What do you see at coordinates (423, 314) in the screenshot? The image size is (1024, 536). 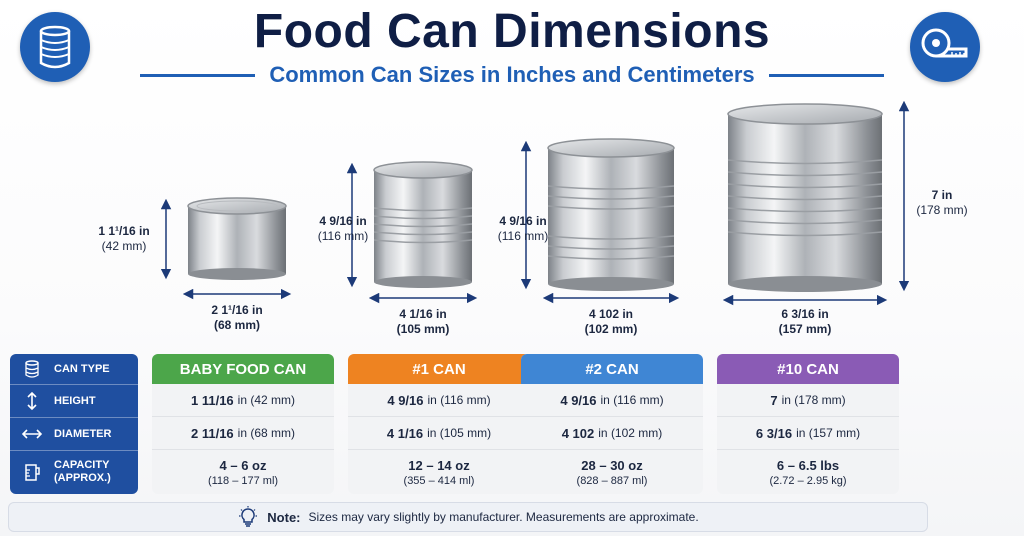 I see `no1-diameter-in: 4 1/16 in` at bounding box center [423, 314].